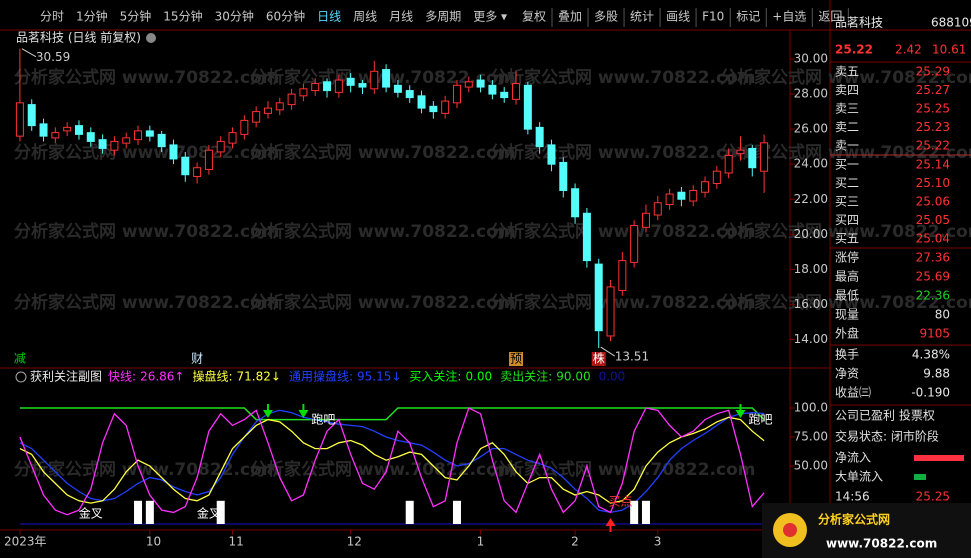 The height and width of the screenshot is (558, 971). What do you see at coordinates (20, 359) in the screenshot?
I see `event-marker: 减` at bounding box center [20, 359].